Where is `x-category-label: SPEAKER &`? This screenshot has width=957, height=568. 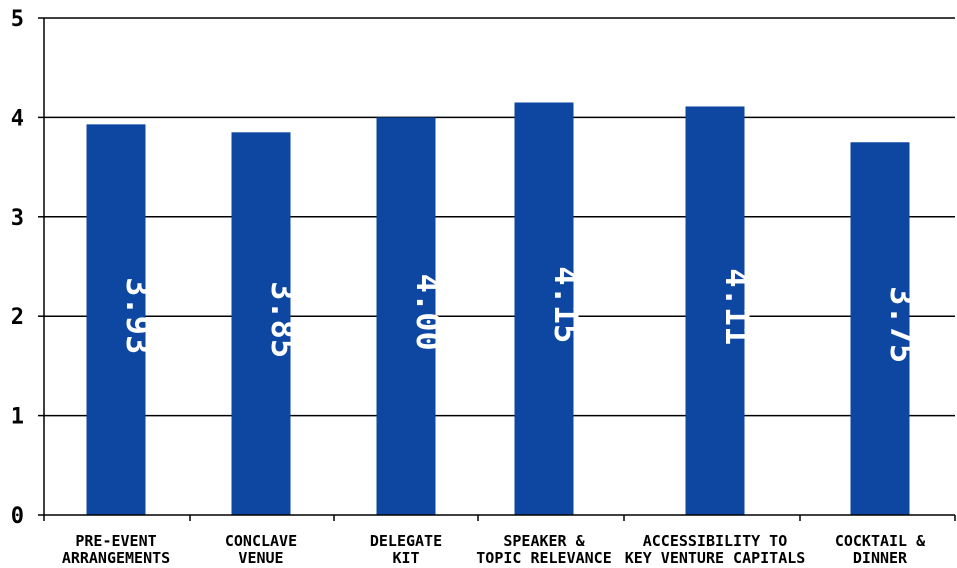 x-category-label: SPEAKER & is located at coordinates (544, 541).